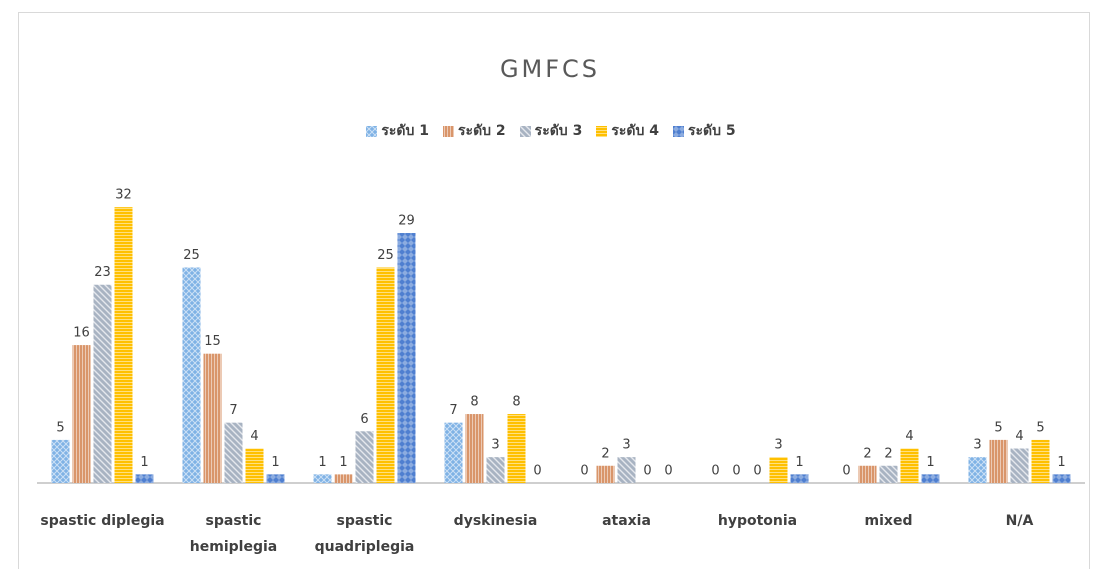 The image size is (1102, 569). I want to click on data-label: 15, so click(212, 341).